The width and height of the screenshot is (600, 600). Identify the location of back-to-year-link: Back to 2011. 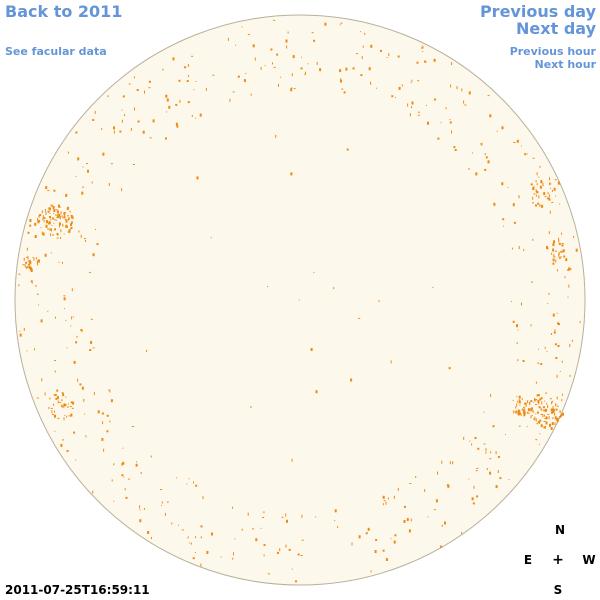
(64, 11).